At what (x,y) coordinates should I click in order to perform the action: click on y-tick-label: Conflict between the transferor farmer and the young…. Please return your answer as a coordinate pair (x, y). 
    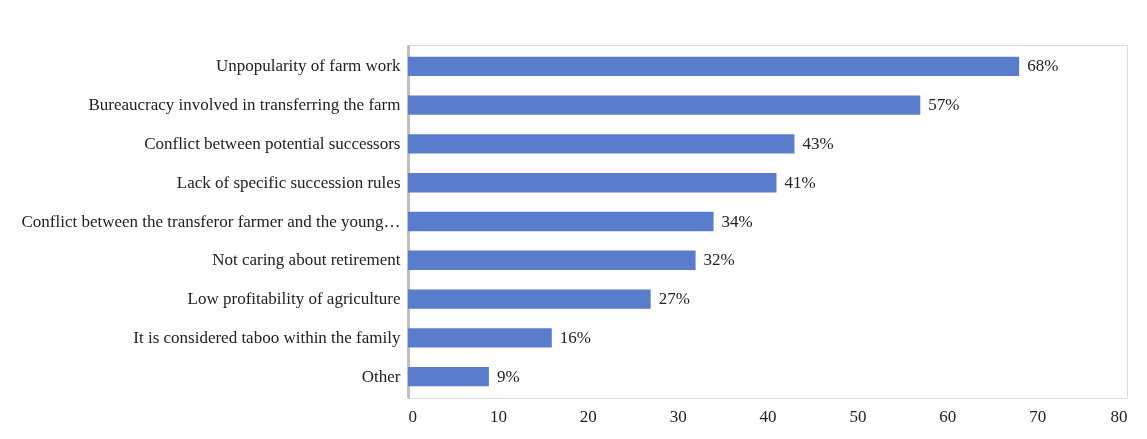
    Looking at the image, I should click on (211, 221).